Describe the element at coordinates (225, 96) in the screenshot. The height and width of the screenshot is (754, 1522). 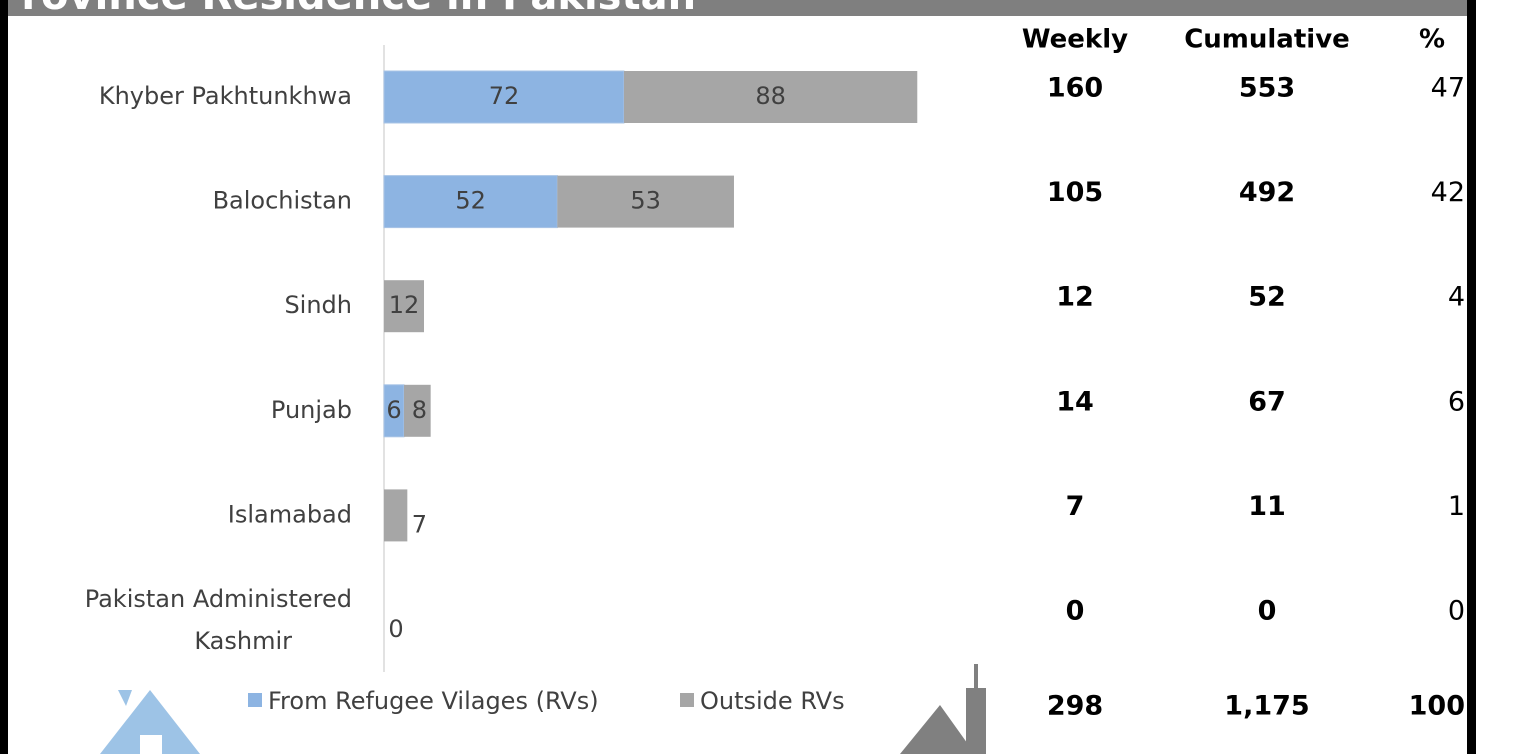
I see `category-label: Khyber Pakhtunkhwa` at that location.